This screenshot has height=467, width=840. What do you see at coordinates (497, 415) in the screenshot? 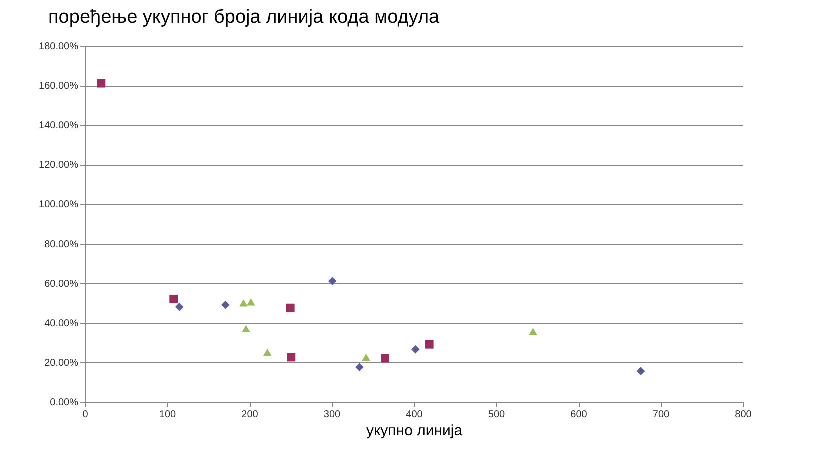
I see `x-tick-label: 500` at bounding box center [497, 415].